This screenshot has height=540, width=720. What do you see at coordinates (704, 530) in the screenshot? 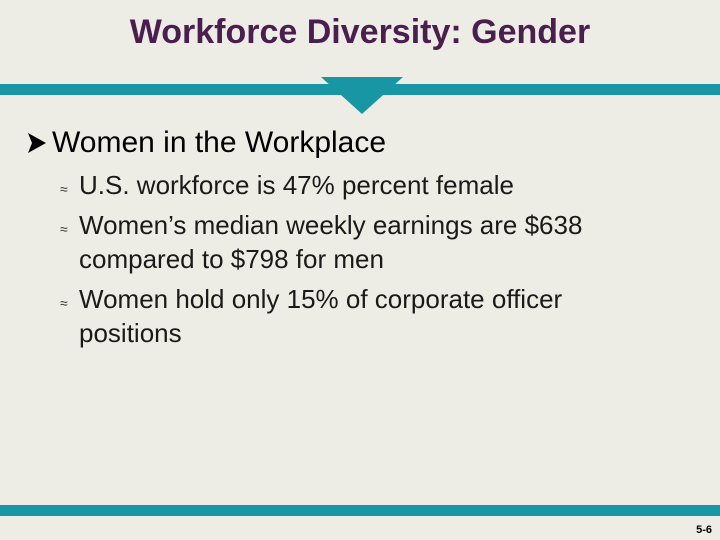
I see `page-number: 5-6` at bounding box center [704, 530].